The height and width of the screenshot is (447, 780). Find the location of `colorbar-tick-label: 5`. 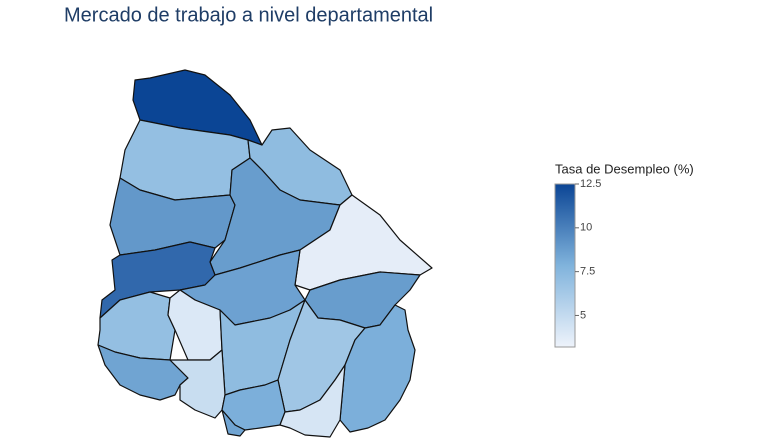

colorbar-tick-label: 5 is located at coordinates (583, 315).